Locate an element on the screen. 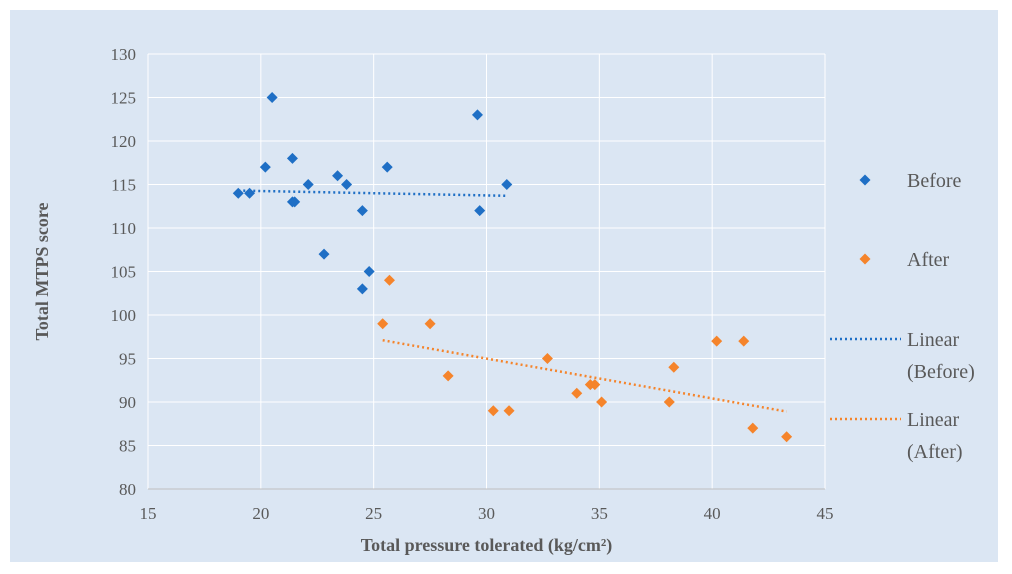 This screenshot has height=574, width=1012. y-tick-label: 105 is located at coordinates (124, 272).